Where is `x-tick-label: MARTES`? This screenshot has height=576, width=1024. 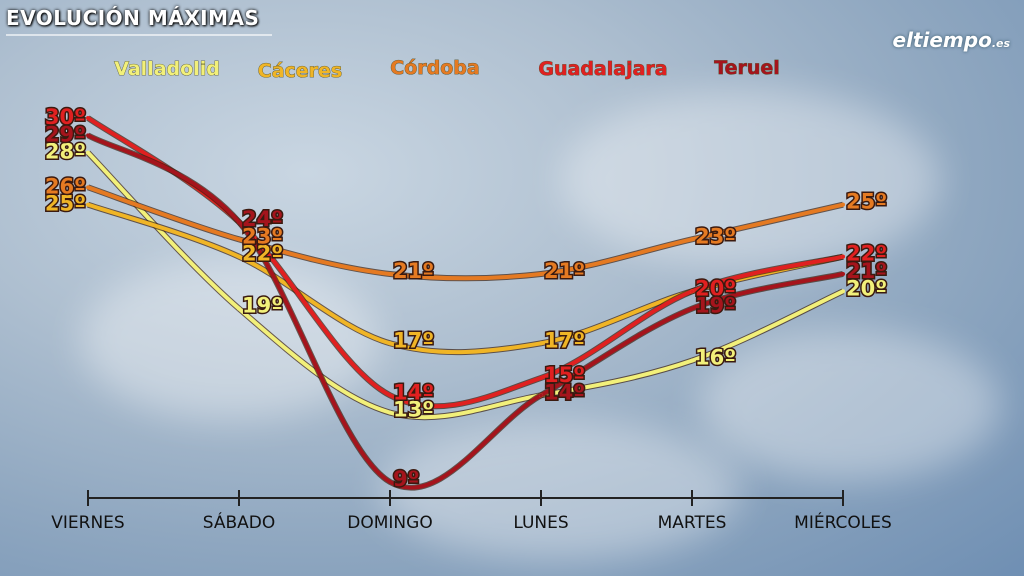 x-tick-label: MARTES is located at coordinates (692, 523).